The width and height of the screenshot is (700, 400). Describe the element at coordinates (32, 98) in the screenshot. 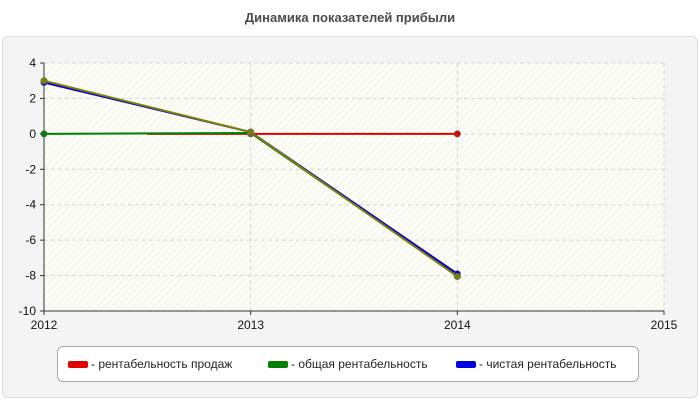

I see `y-tick-label: 2` at that location.